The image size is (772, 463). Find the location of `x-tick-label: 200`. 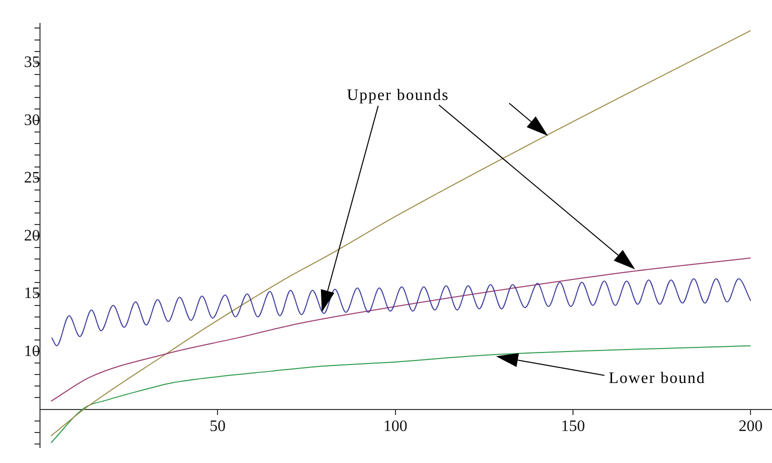

x-tick-label: 200 is located at coordinates (750, 427).